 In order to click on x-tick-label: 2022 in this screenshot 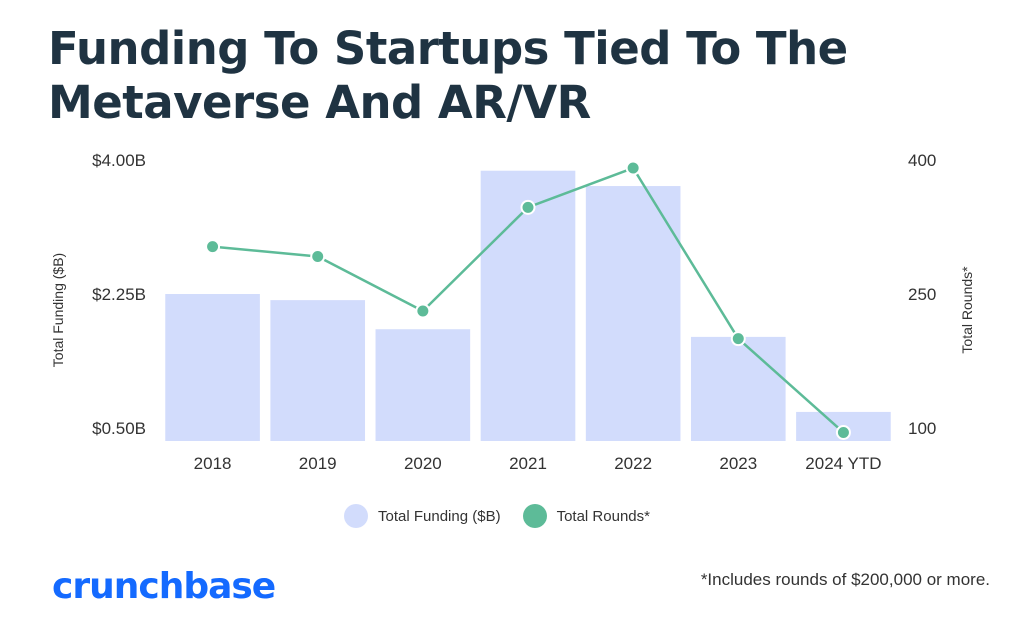, I will do `click(633, 463)`.